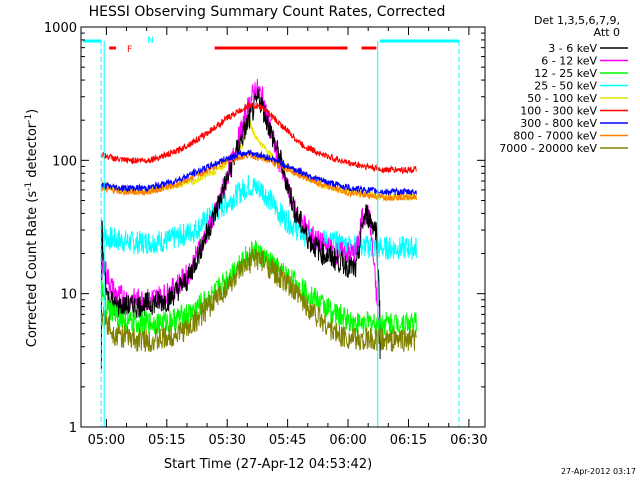  What do you see at coordinates (607, 32) in the screenshot?
I see `legend-header-line2: Att 0` at bounding box center [607, 32].